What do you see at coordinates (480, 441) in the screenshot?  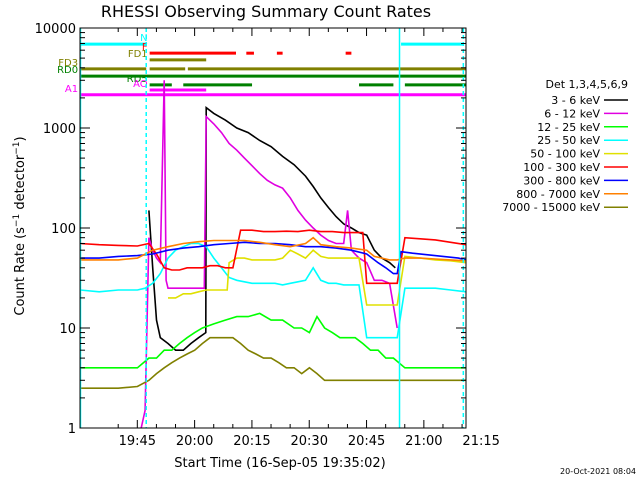 I see `x-tick-label-6: 21:15` at bounding box center [480, 441].